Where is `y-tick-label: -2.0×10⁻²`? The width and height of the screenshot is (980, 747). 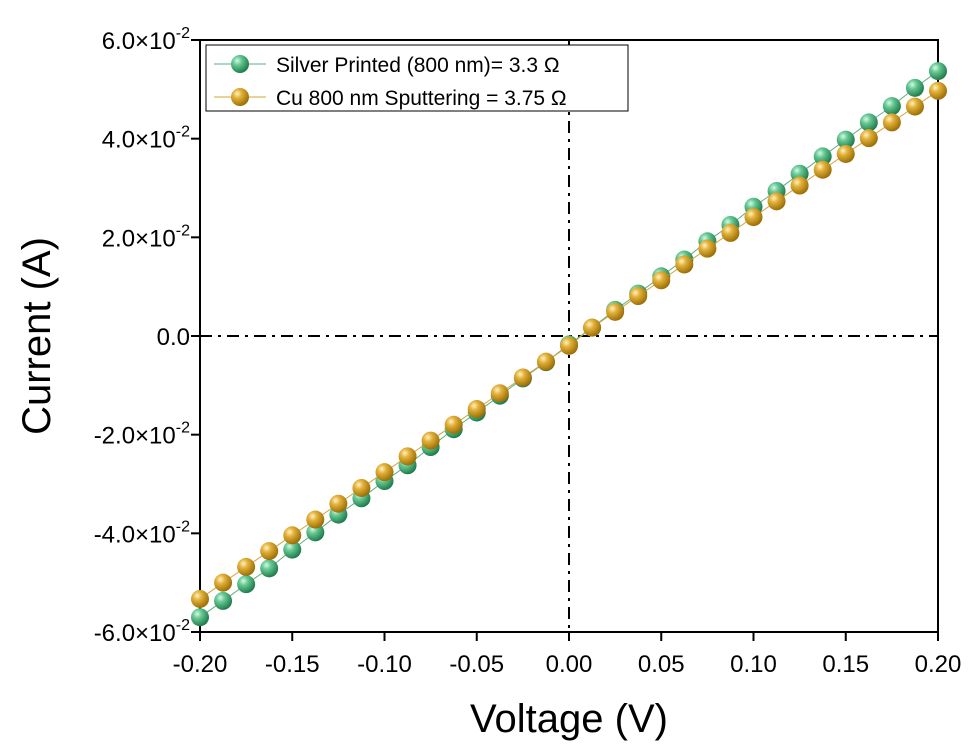 y-tick-label: -2.0×10⁻² is located at coordinates (142, 435).